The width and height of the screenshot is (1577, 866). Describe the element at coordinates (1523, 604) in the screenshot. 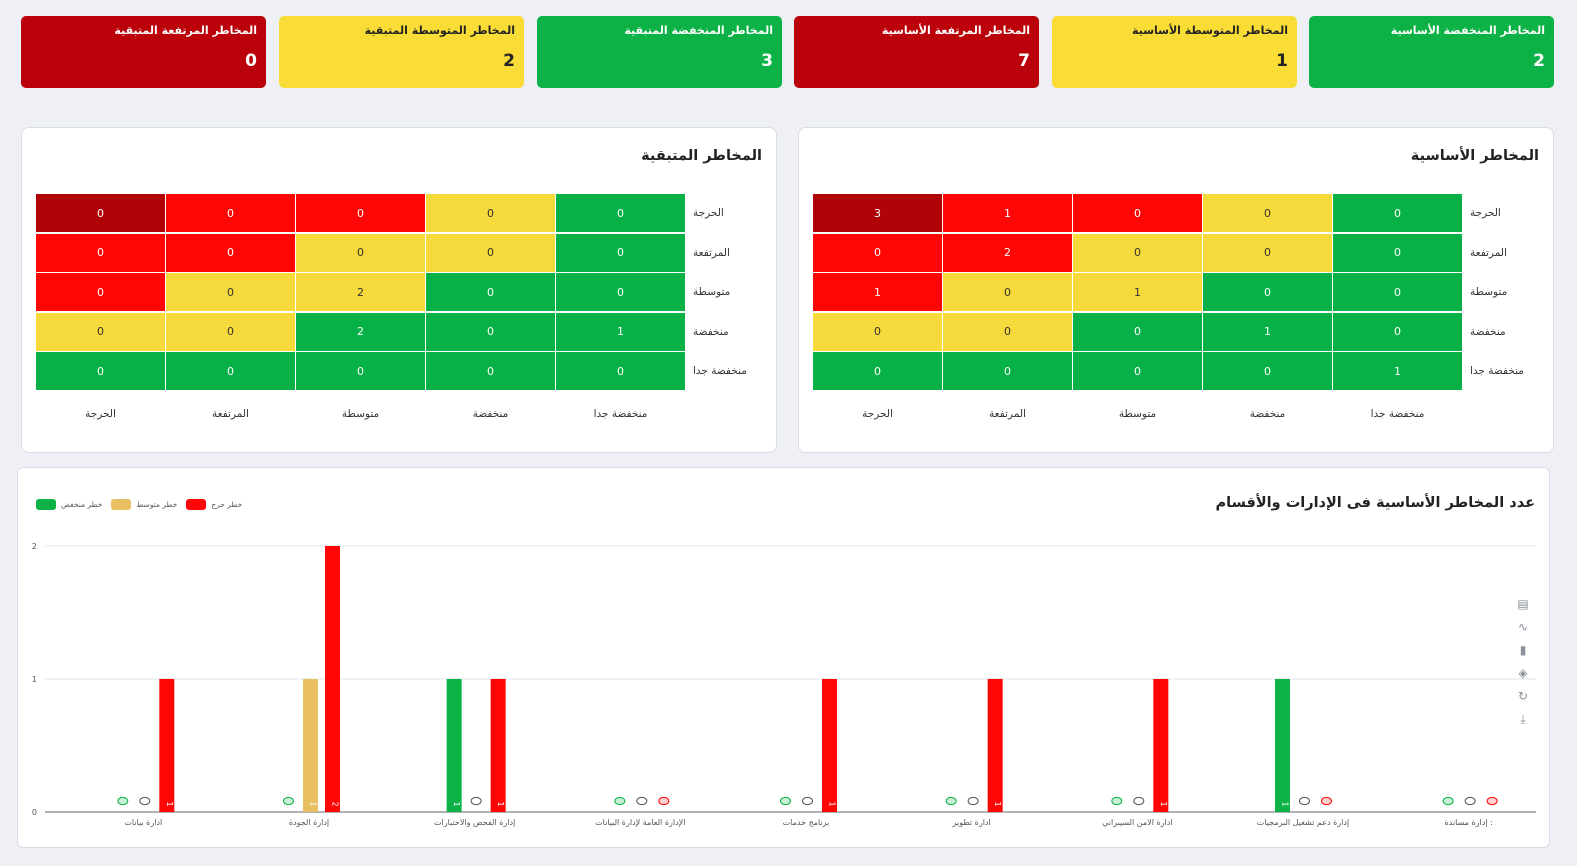

I see `data-view-icon: ▤` at that location.